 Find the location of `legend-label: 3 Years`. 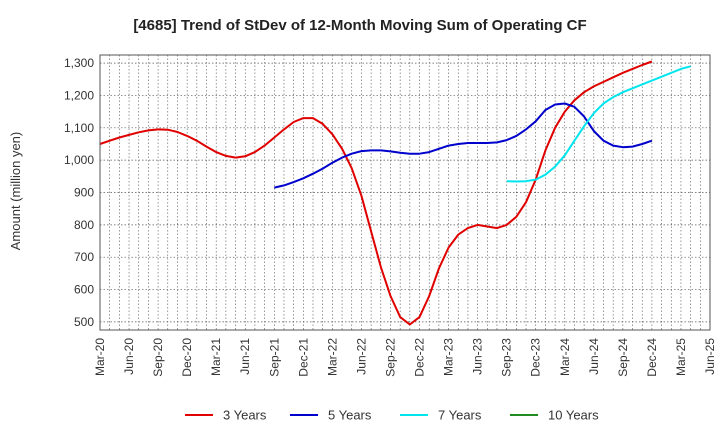

legend-label: 3 Years is located at coordinates (245, 415).